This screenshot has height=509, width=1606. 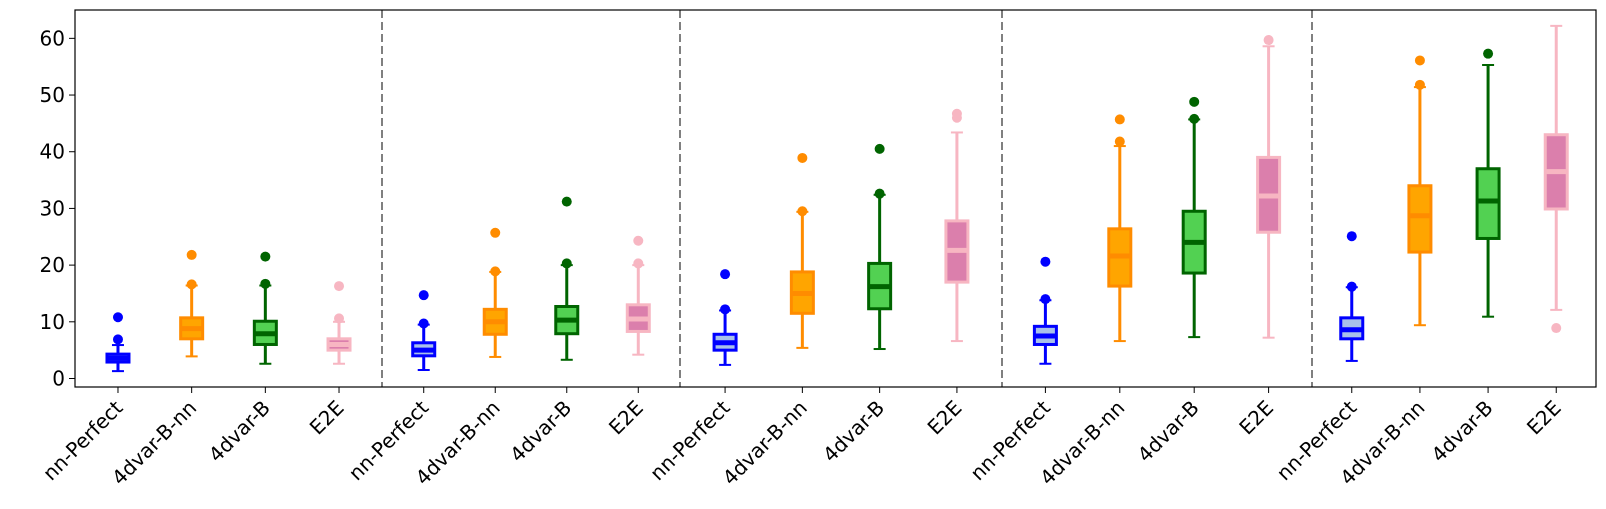 I want to click on x-tick-label: 4dvar-B-nn, so click(x=765, y=443).